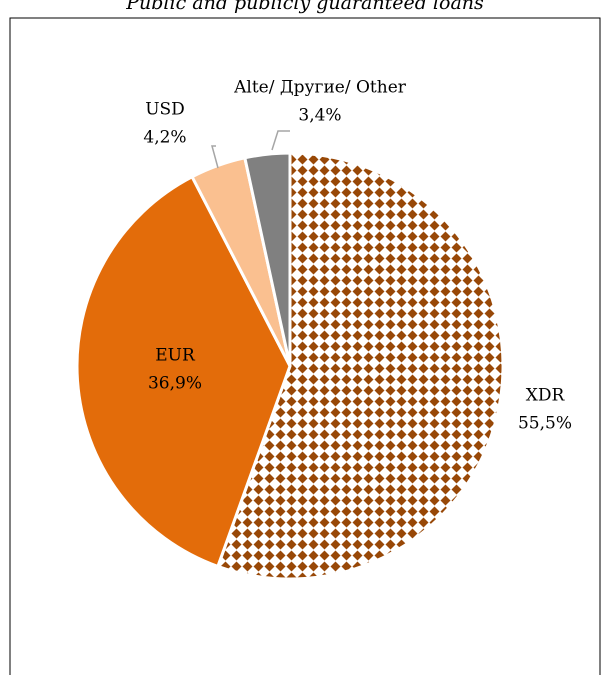 This screenshot has width=611, height=675. Describe the element at coordinates (545, 424) in the screenshot. I see `slice-label-value: 55,5%` at that location.